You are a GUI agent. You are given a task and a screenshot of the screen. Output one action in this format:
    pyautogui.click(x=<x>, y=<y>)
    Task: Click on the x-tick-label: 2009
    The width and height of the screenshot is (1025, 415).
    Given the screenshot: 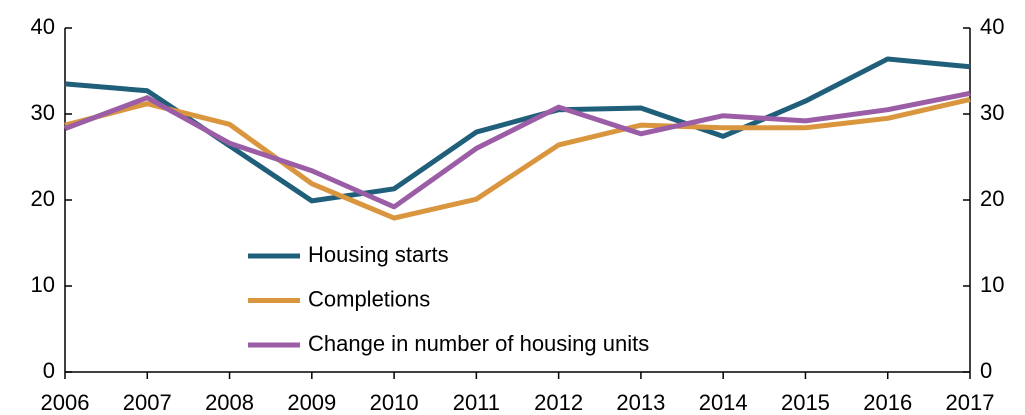 What is the action you would take?
    pyautogui.click(x=311, y=402)
    